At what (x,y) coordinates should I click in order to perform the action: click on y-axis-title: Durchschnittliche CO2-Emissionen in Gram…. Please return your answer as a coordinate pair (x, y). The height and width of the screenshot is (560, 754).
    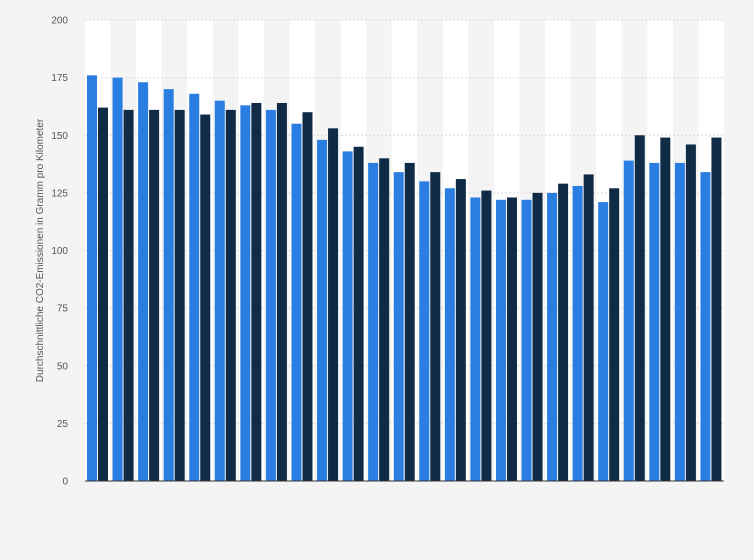
    Looking at the image, I should click on (40, 250).